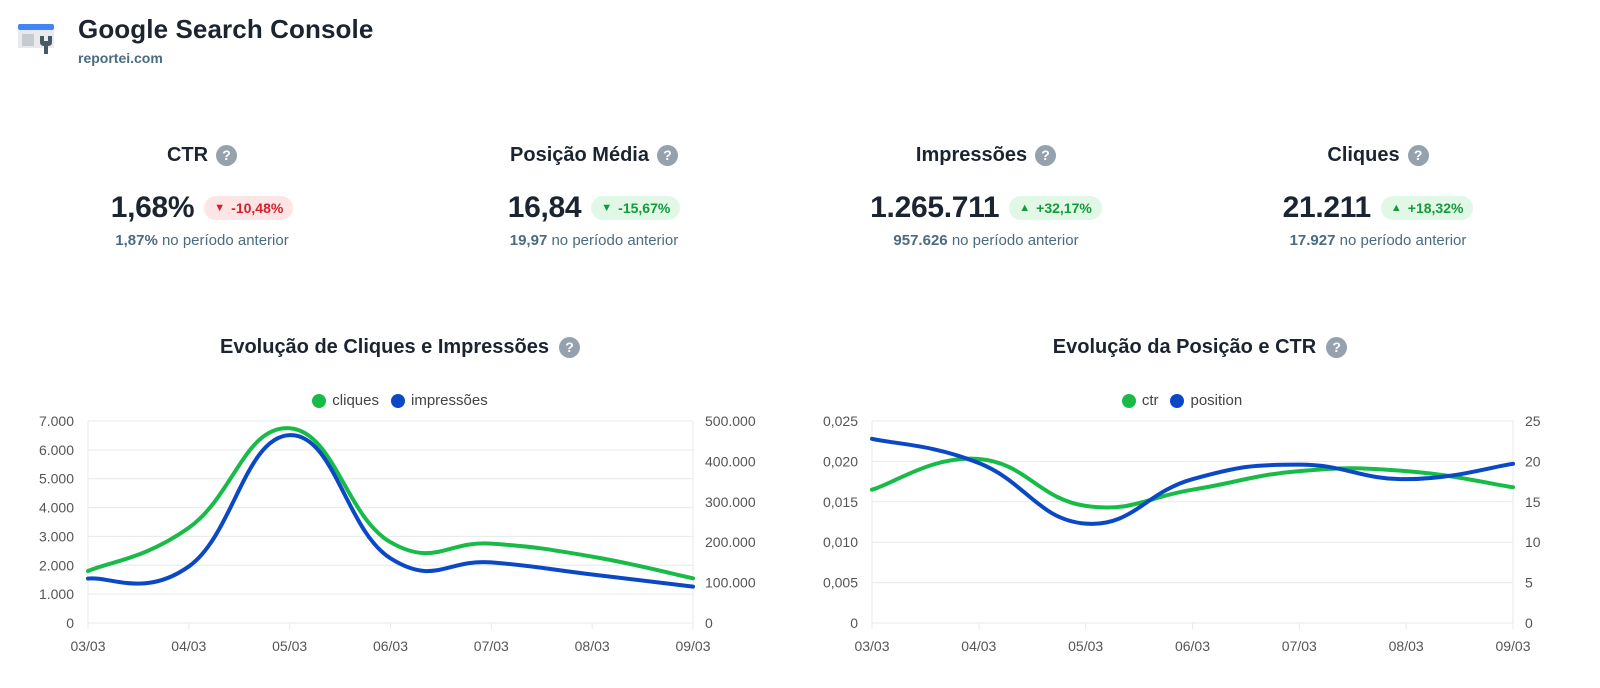  I want to click on series-line-ctr, so click(1192, 483).